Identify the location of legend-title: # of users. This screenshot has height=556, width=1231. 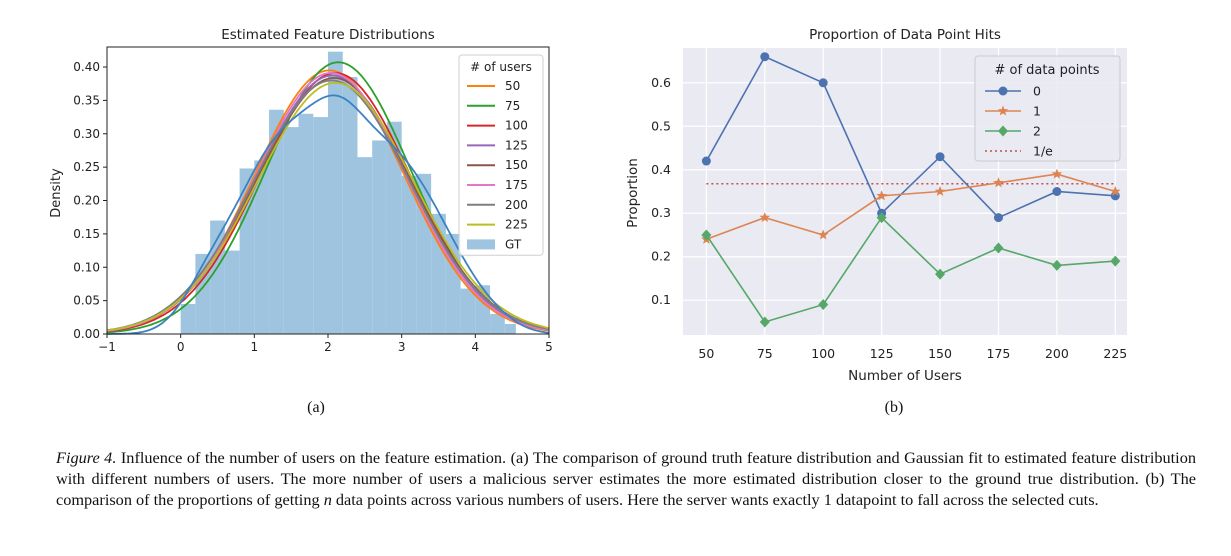
(501, 67).